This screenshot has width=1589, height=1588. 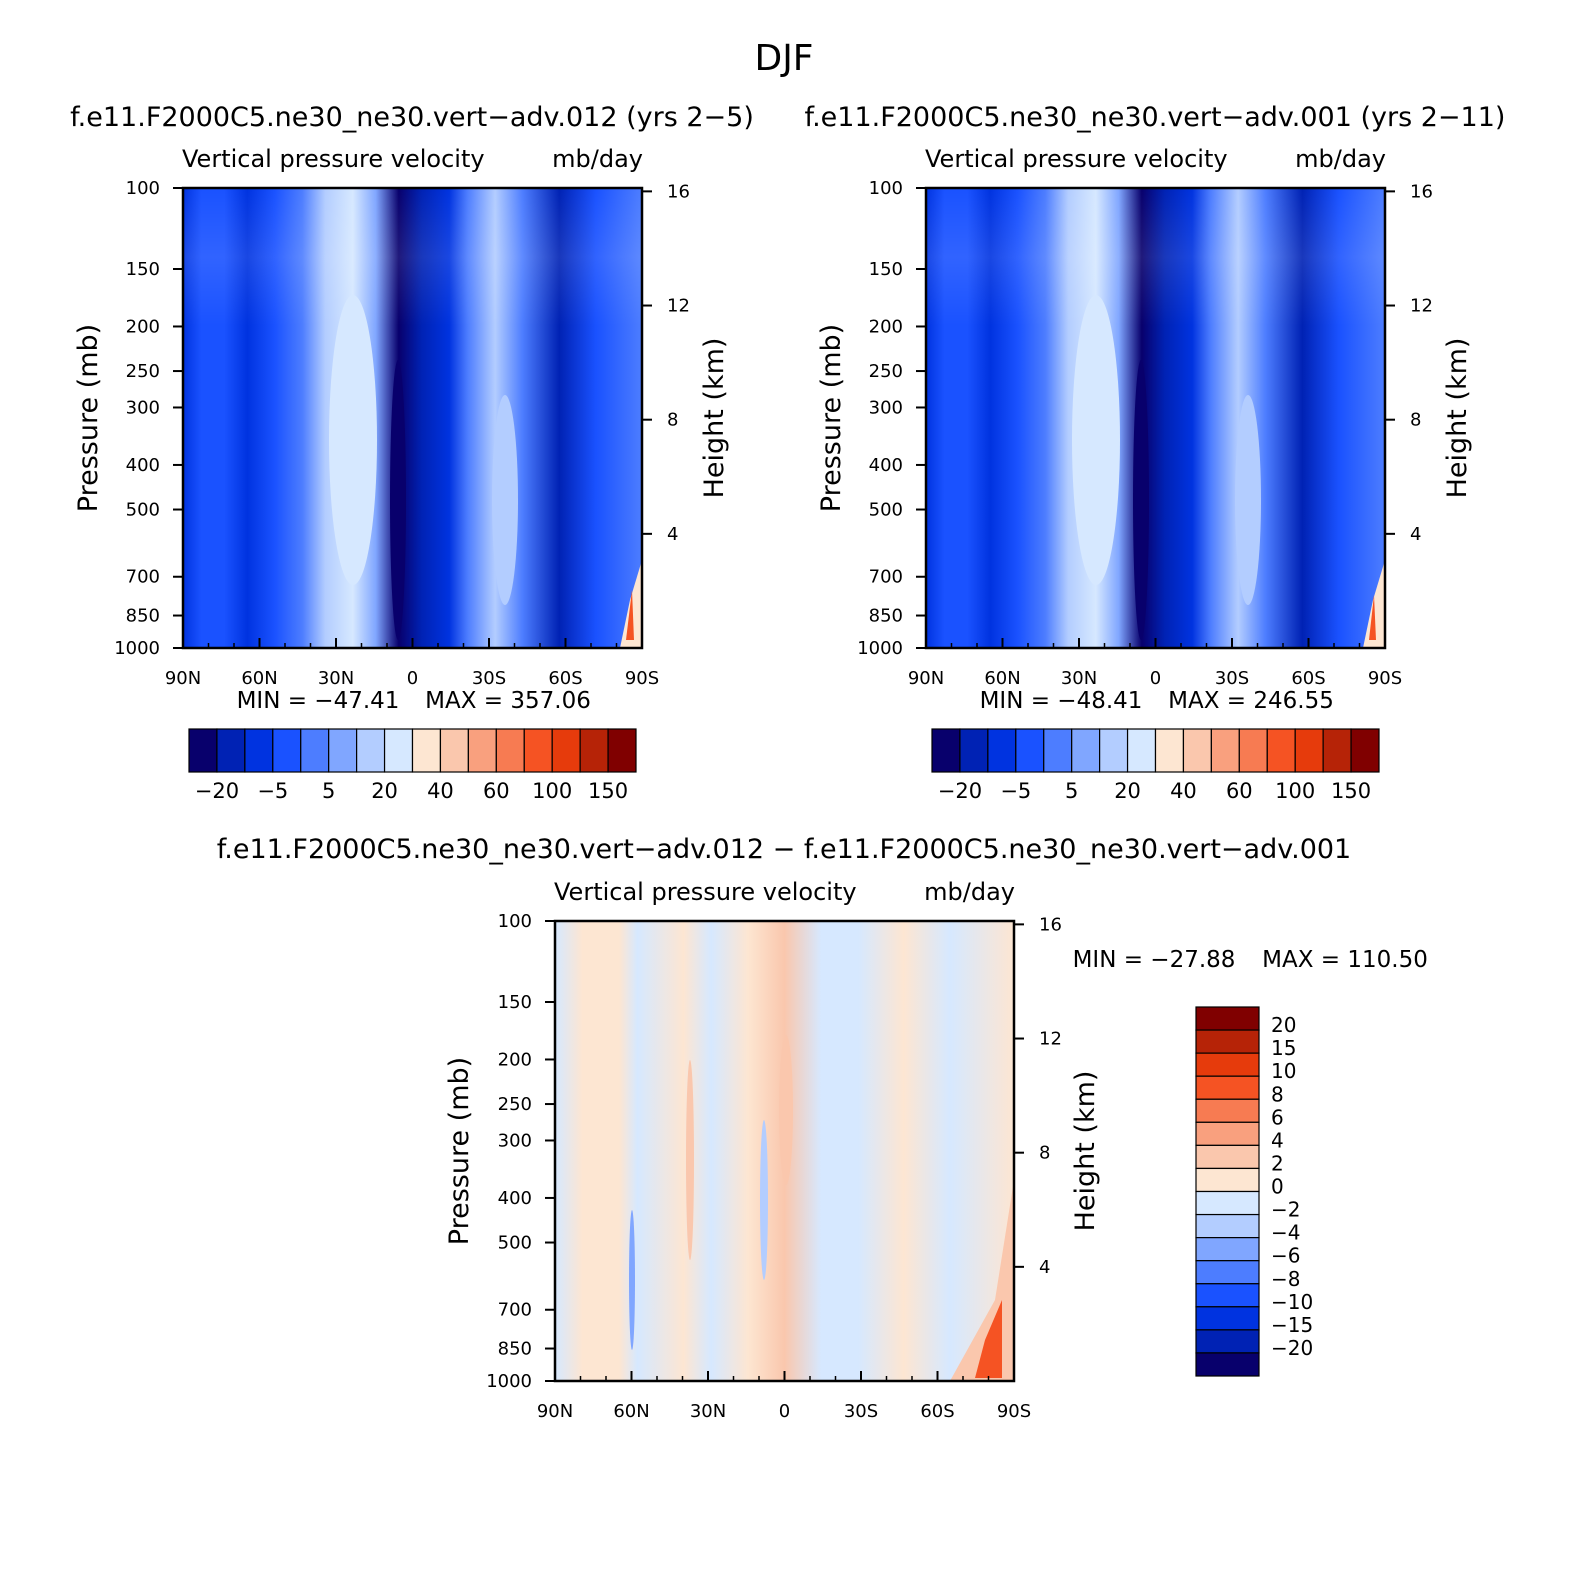 I want to click on panel-2-plot-title: Vertical pressure velocity, so click(x=1076, y=159).